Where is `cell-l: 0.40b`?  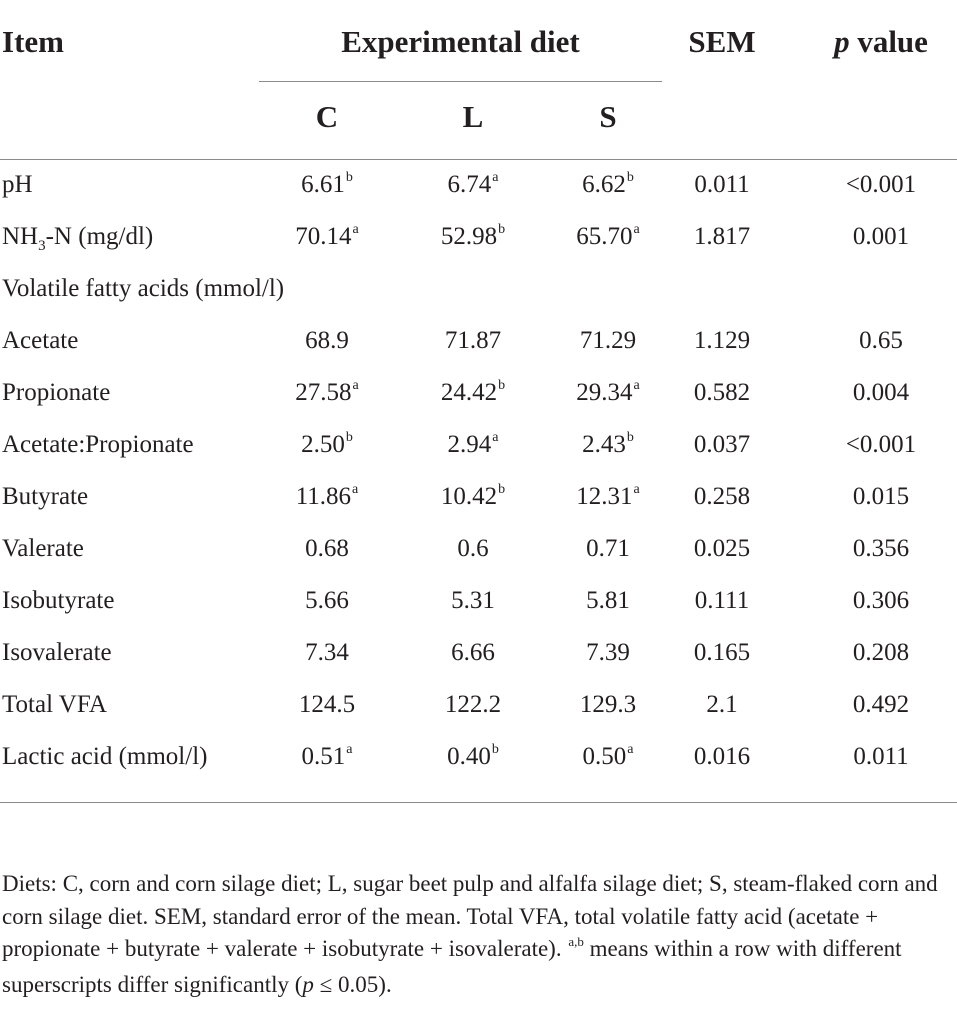 cell-l: 0.40b is located at coordinates (473, 759).